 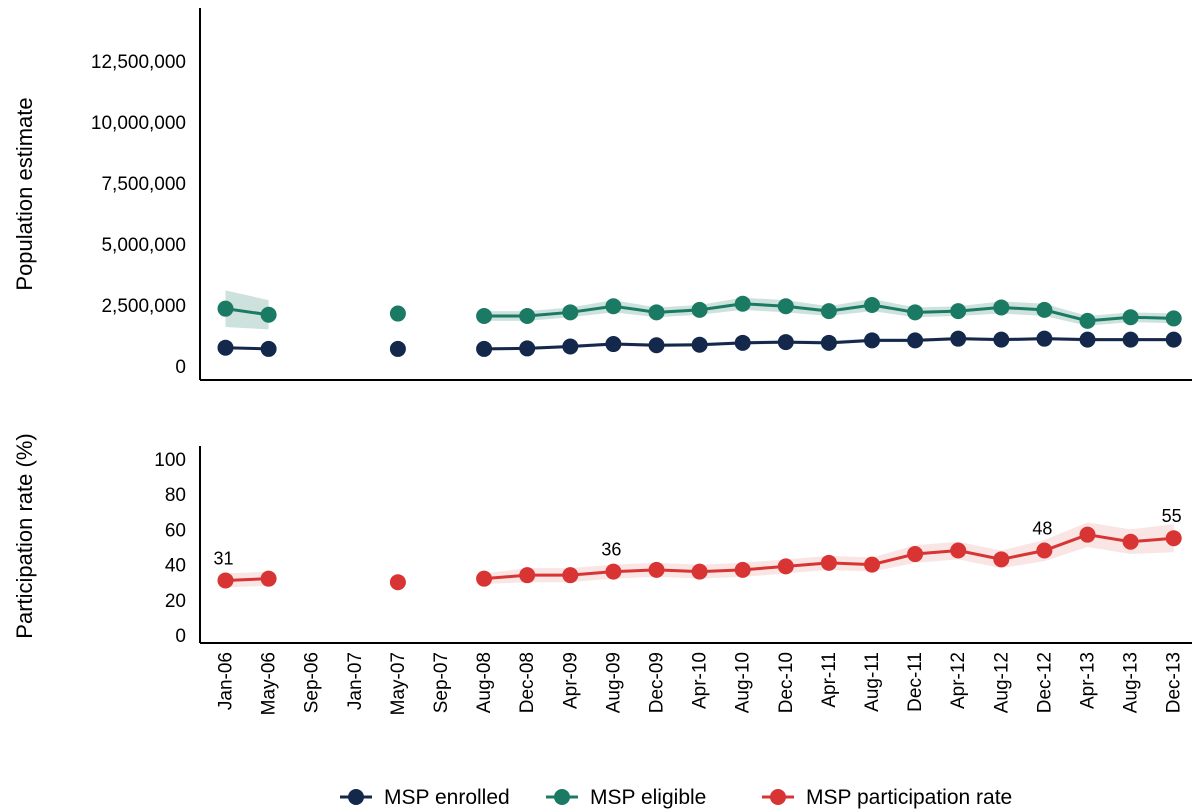 What do you see at coordinates (1001, 682) in the screenshot?
I see `x-tick-label: Aug-12` at bounding box center [1001, 682].